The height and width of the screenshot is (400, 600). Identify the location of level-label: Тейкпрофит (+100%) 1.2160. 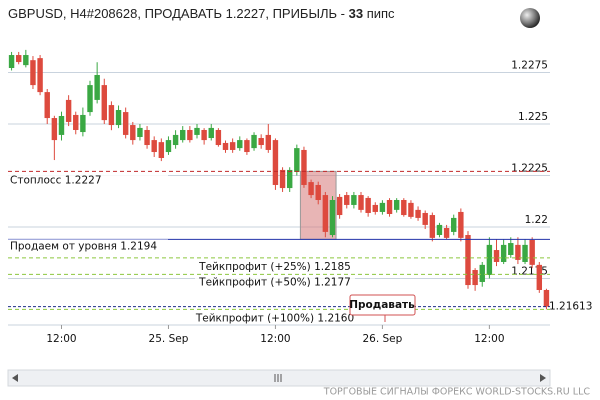
(274, 318).